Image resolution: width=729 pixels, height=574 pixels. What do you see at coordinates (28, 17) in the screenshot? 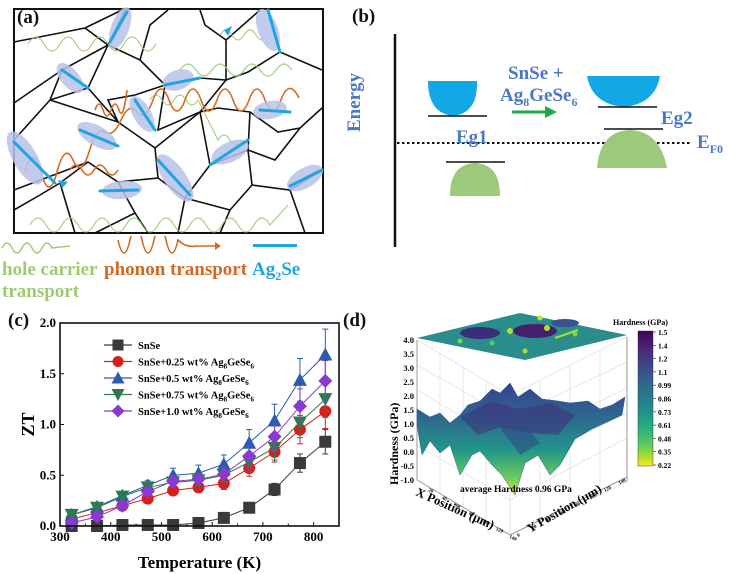
I see `panel-a-label: (a)` at bounding box center [28, 17].